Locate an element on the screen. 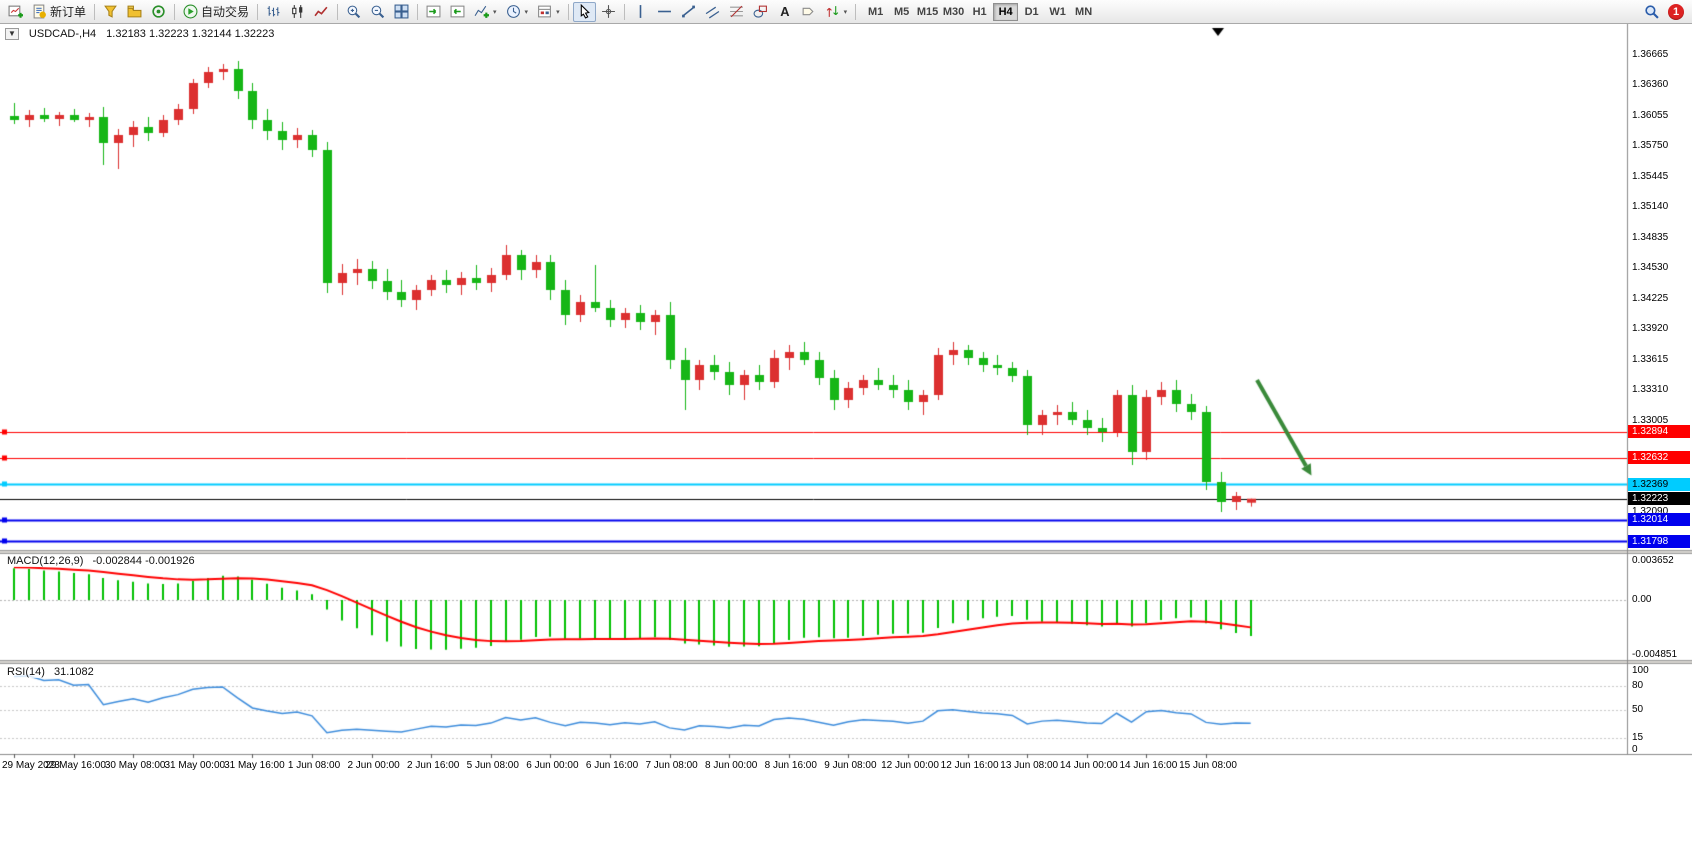 Image resolution: width=1692 pixels, height=842 pixels. text-button: A is located at coordinates (784, 12).